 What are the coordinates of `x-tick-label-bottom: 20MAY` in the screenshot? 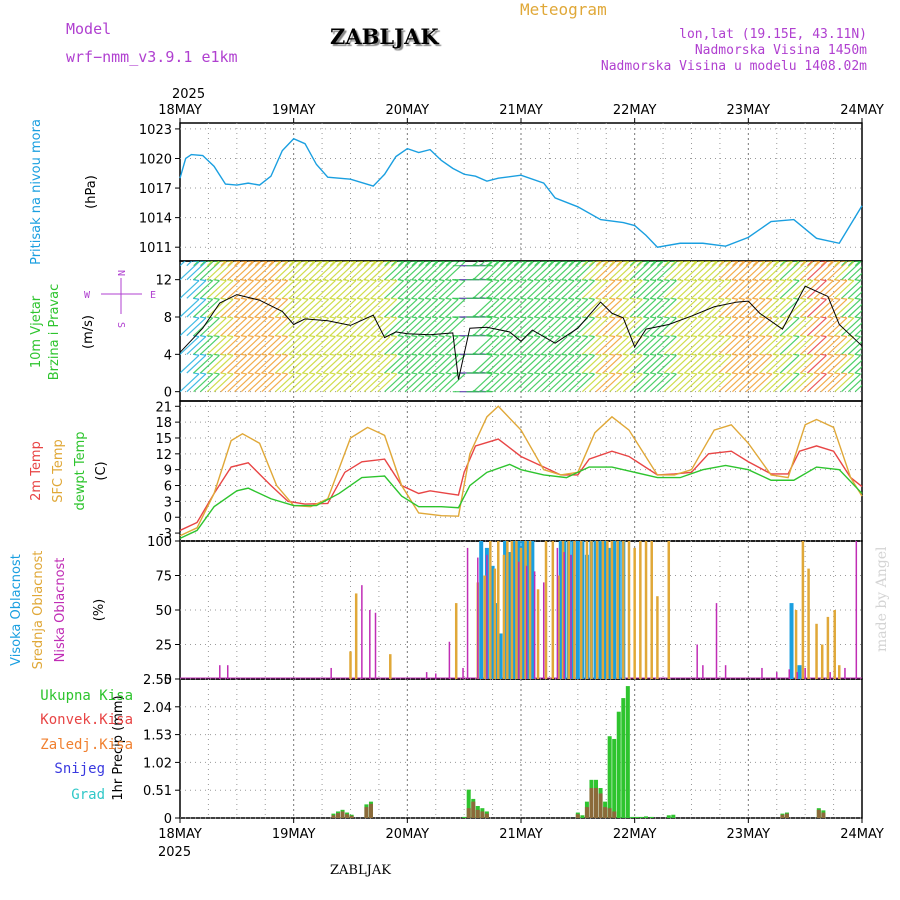 It's located at (408, 834).